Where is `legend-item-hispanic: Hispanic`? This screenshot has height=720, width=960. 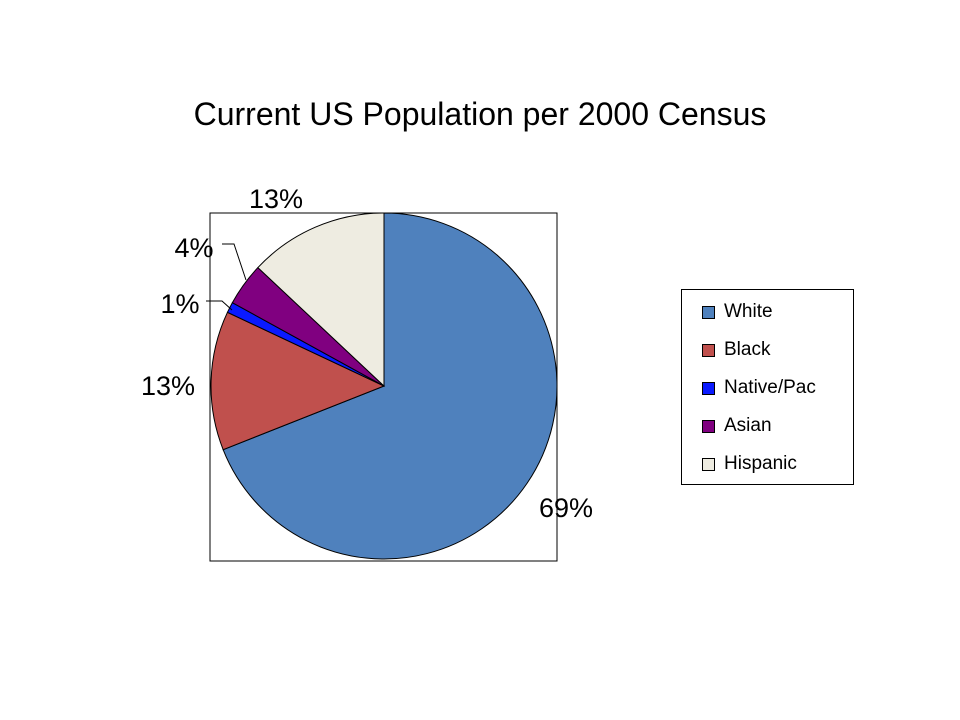
legend-item-hispanic: Hispanic is located at coordinates (749, 464).